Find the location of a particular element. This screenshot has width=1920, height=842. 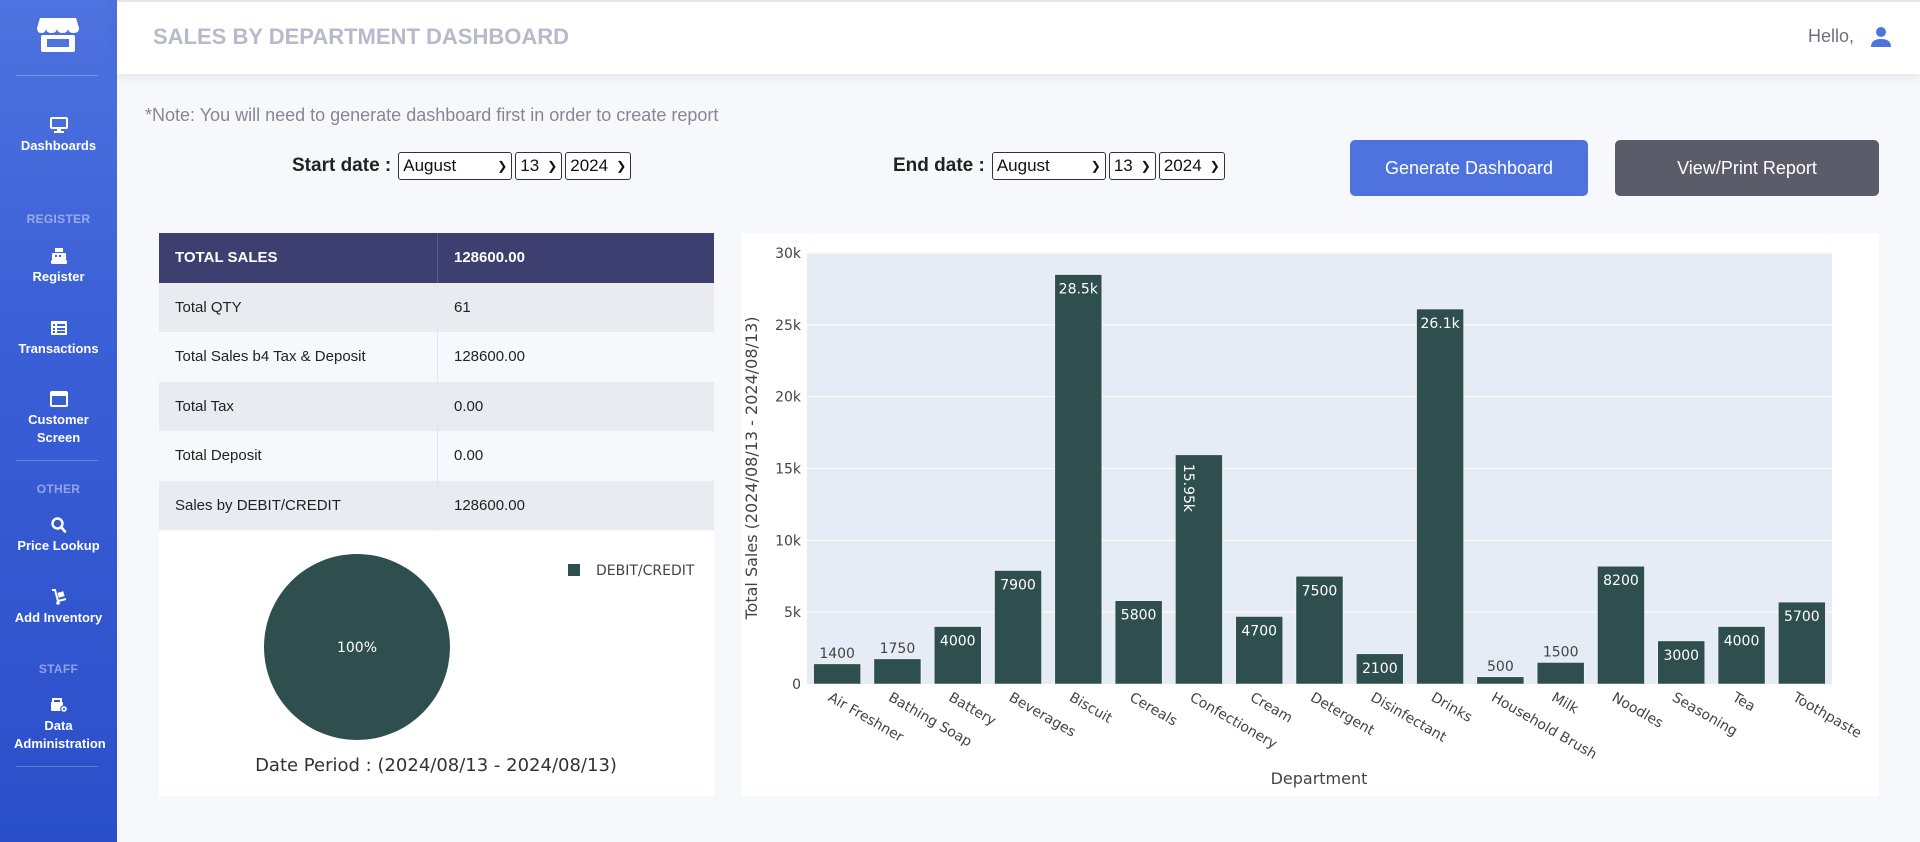

y-tick-label: 5k is located at coordinates (793, 613).